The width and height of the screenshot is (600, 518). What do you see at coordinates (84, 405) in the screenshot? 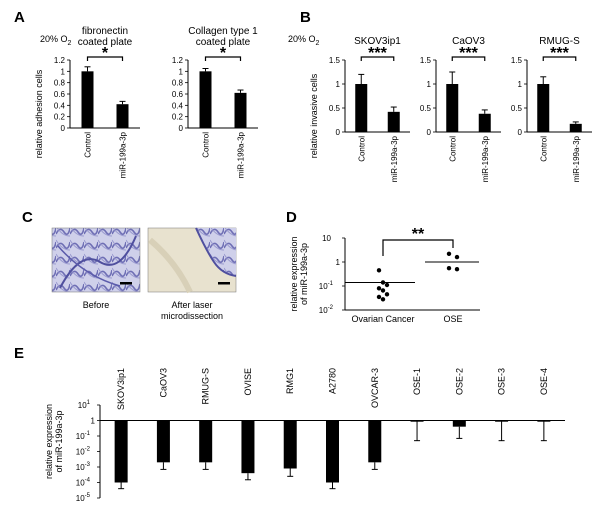
I see `y-tick-label: 10¹` at bounding box center [84, 405].